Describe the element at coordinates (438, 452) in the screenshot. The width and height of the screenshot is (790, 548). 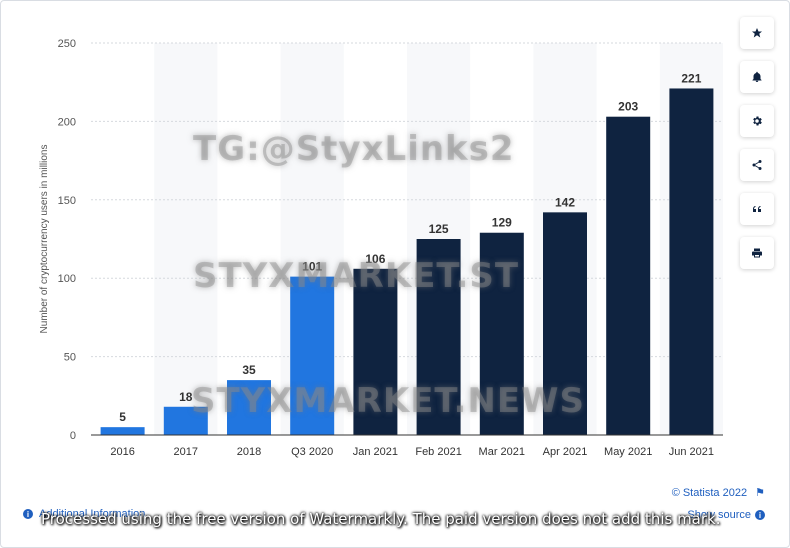
I see `x-tick-label: Feb 2021` at that location.